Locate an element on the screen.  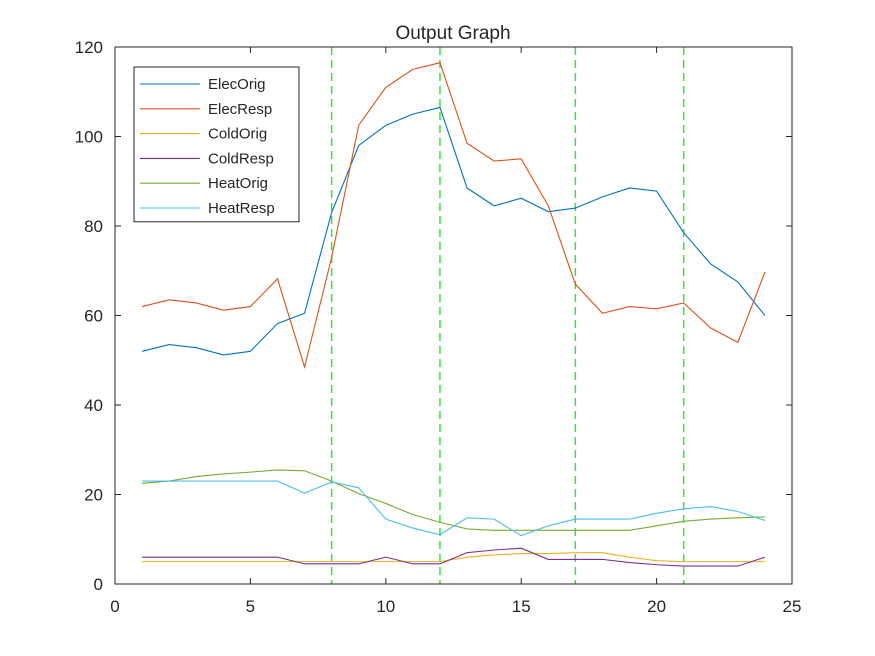
x-tick-label: 15 is located at coordinates (521, 606).